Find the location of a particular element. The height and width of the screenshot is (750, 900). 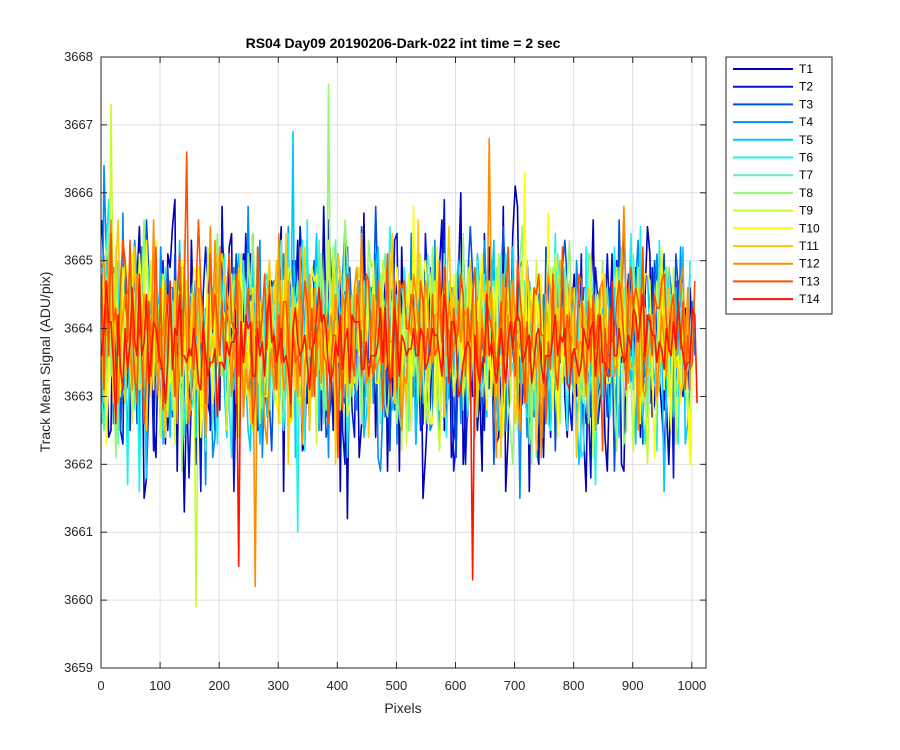

legend-label-t14: T14 is located at coordinates (809, 299).